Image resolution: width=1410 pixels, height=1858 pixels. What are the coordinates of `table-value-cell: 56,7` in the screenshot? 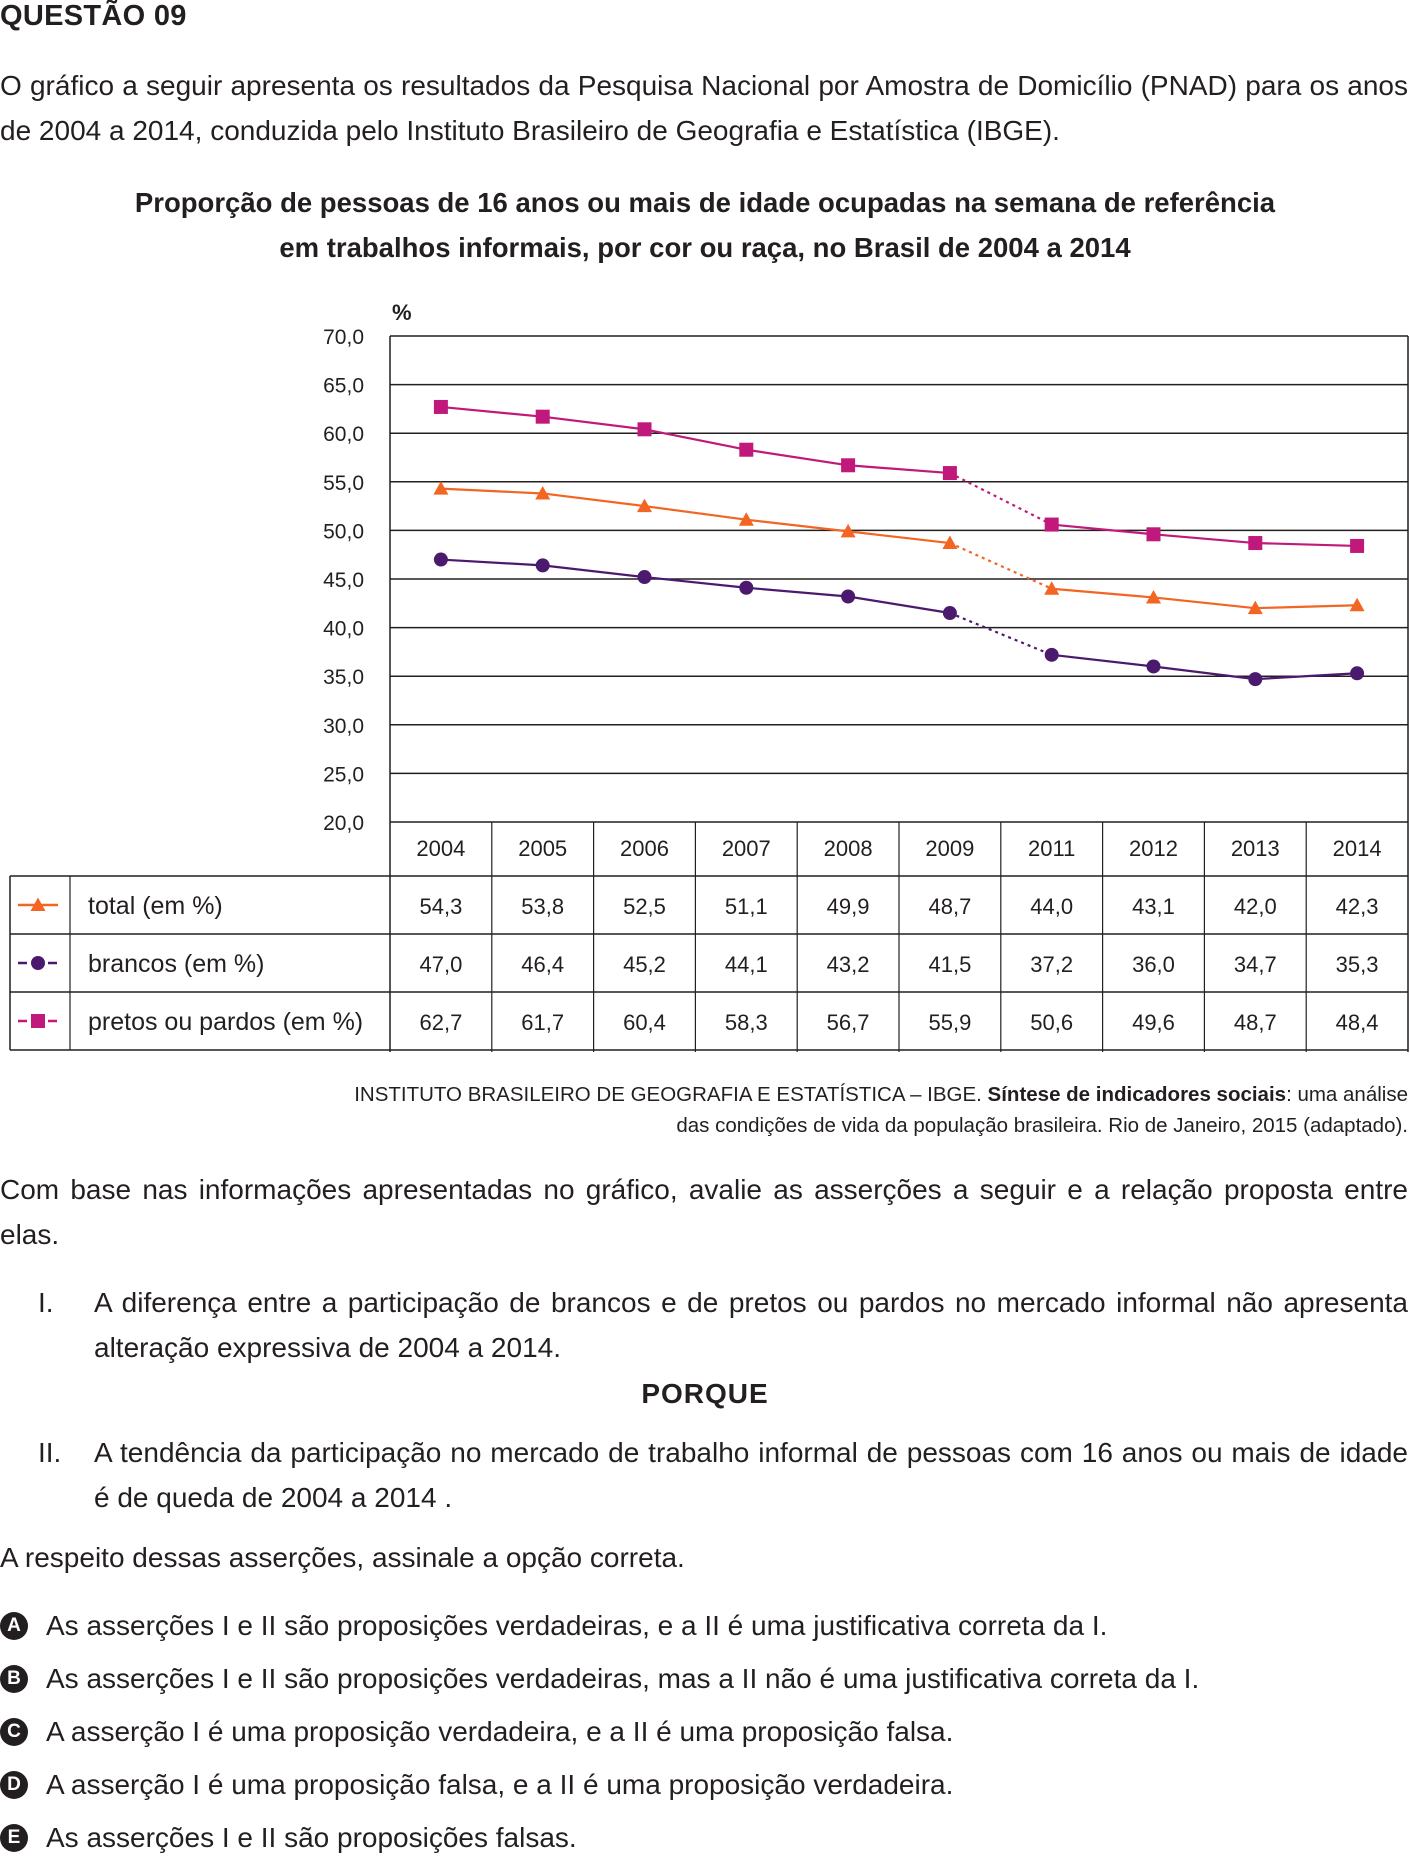 It's located at (848, 1022).